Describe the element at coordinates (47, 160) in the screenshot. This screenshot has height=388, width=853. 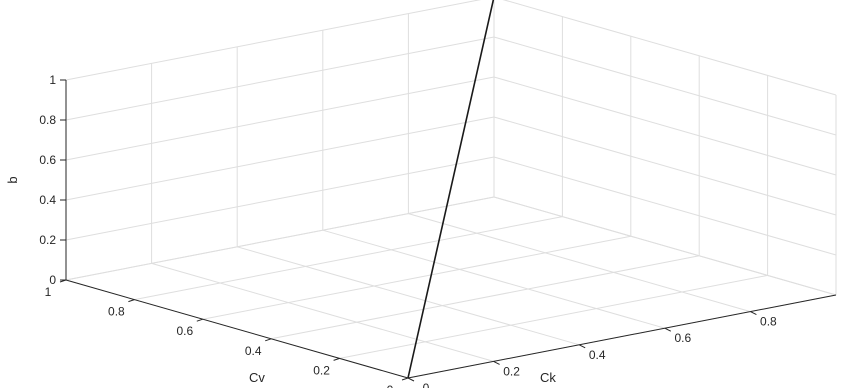
I see `z-tick-label: 0.6` at that location.